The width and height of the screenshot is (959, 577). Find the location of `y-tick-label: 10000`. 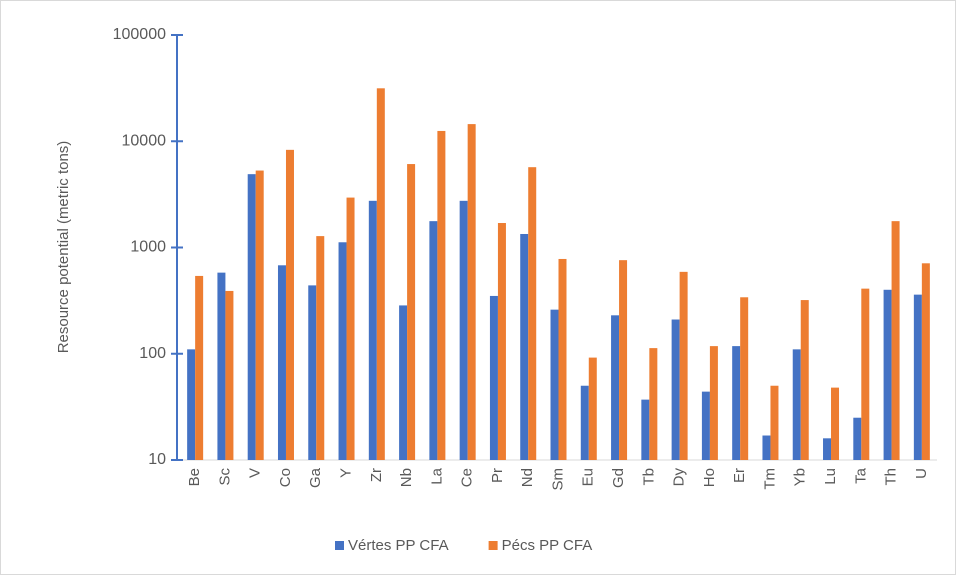

y-tick-label: 10000 is located at coordinates (144, 140).